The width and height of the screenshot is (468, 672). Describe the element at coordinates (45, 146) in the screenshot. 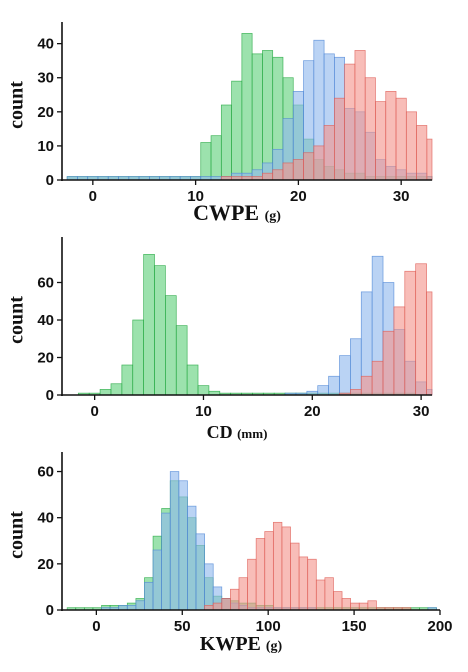

I see `y-tick-label: 10` at that location.